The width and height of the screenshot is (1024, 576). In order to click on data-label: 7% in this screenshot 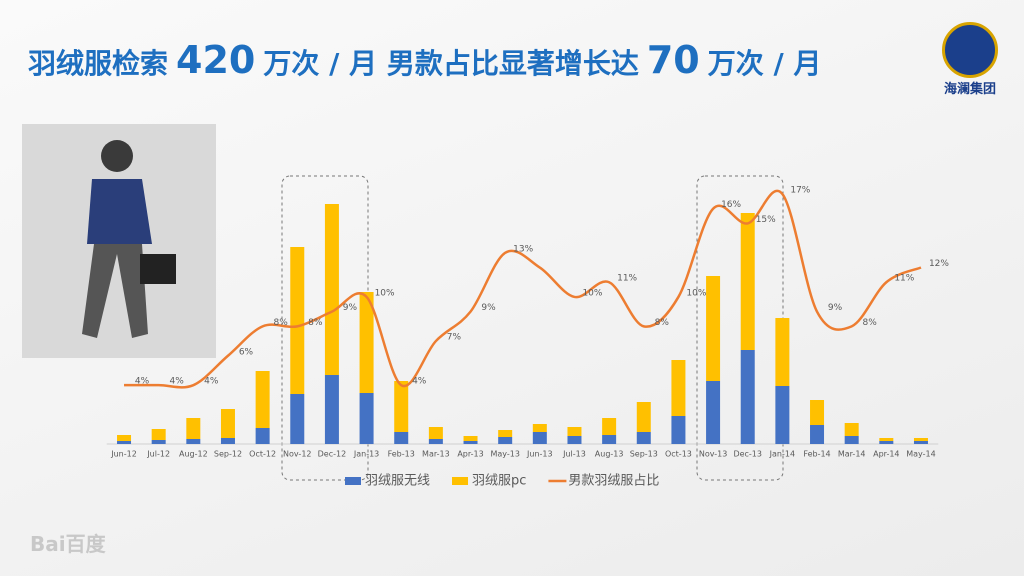, I will do `click(454, 338)`.